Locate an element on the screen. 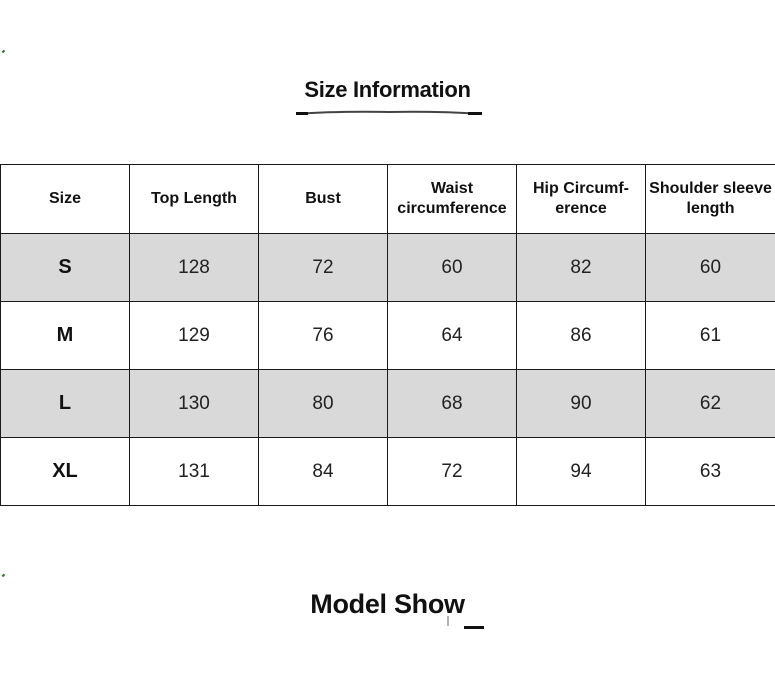 The image size is (775, 673). shoulder-sleeve-cell: 61 is located at coordinates (710, 335).